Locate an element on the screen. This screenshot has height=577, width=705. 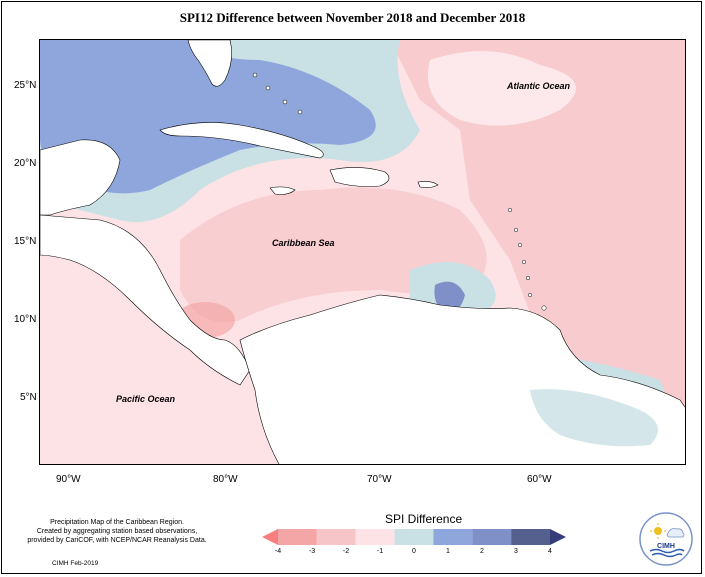
legend-tick-1: -3 is located at coordinates (312, 551).